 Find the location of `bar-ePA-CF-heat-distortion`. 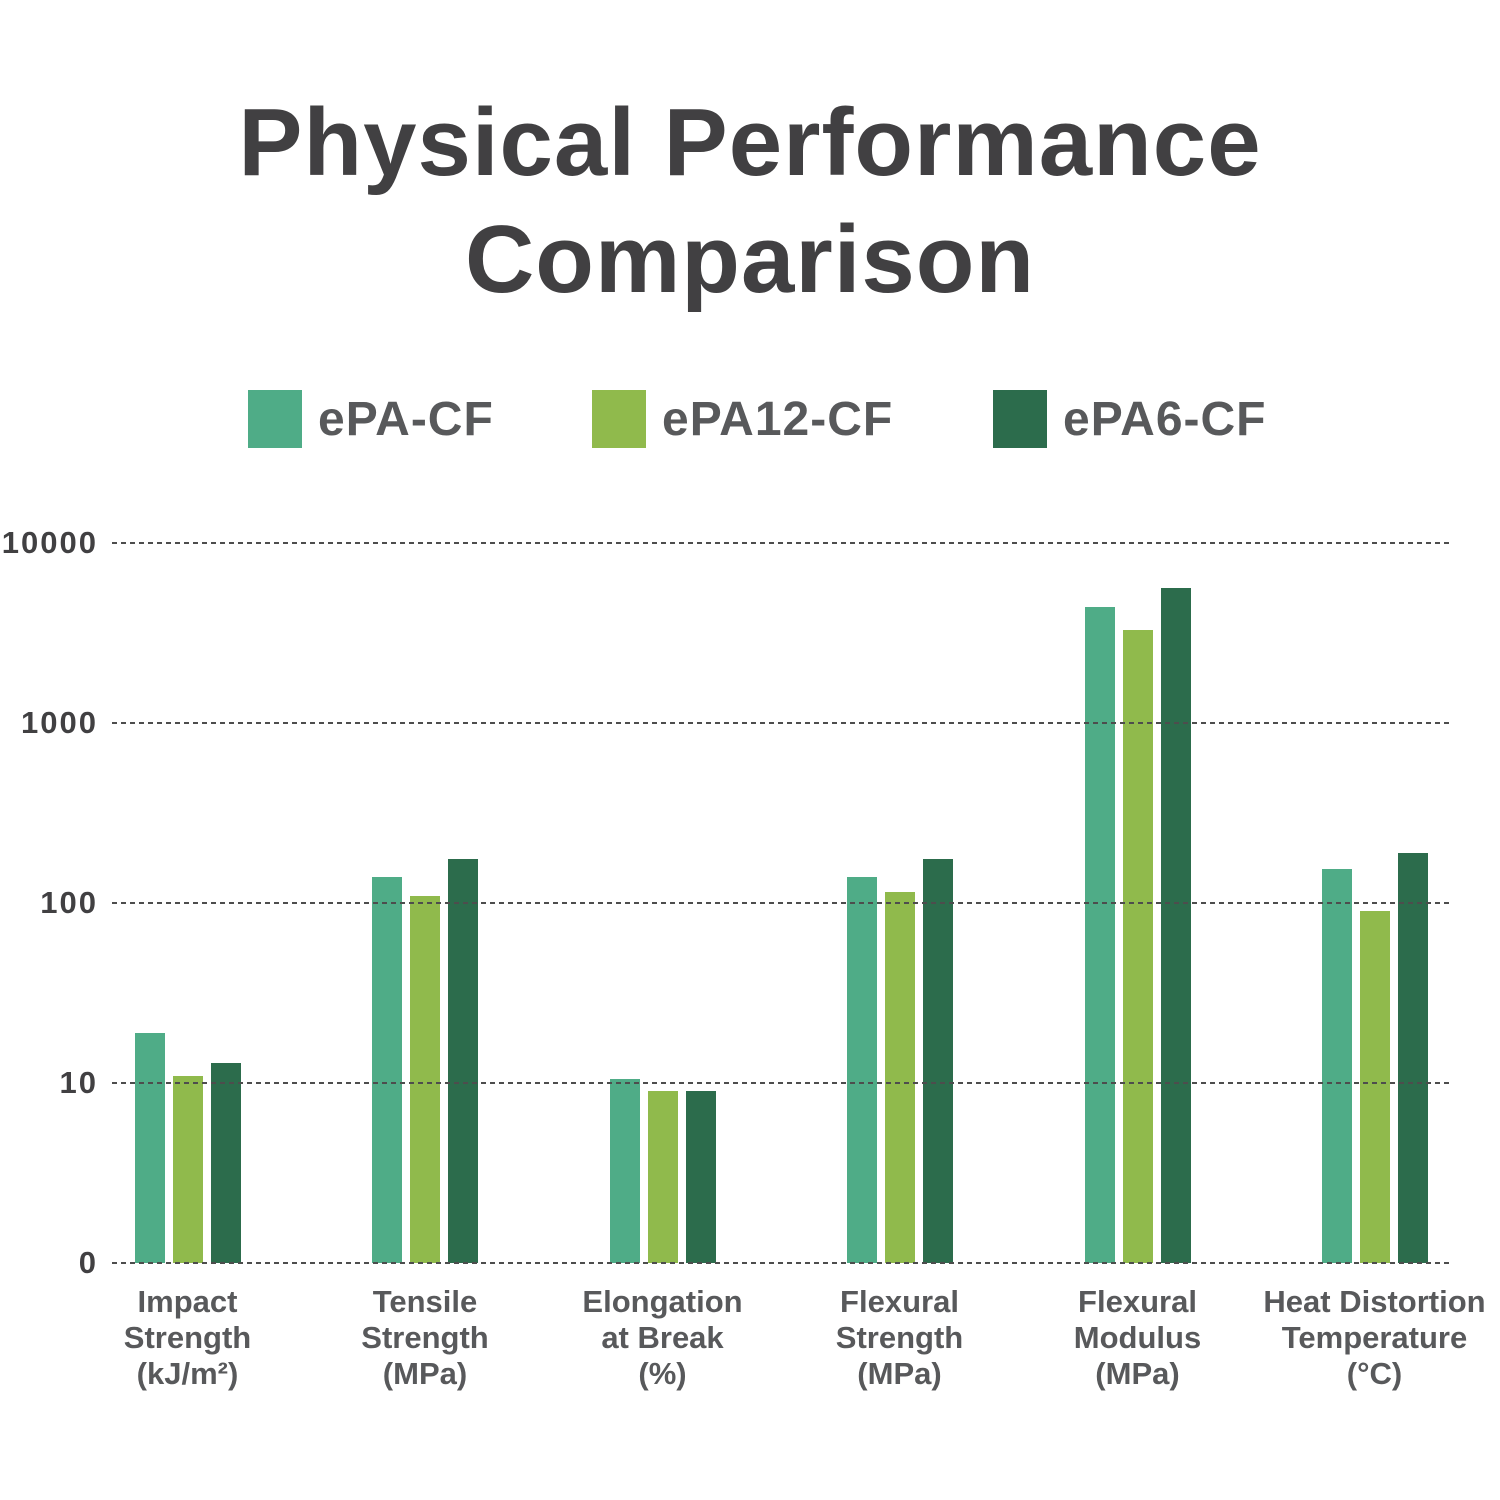

bar-ePA-CF-heat-distortion is located at coordinates (1336, 1065).